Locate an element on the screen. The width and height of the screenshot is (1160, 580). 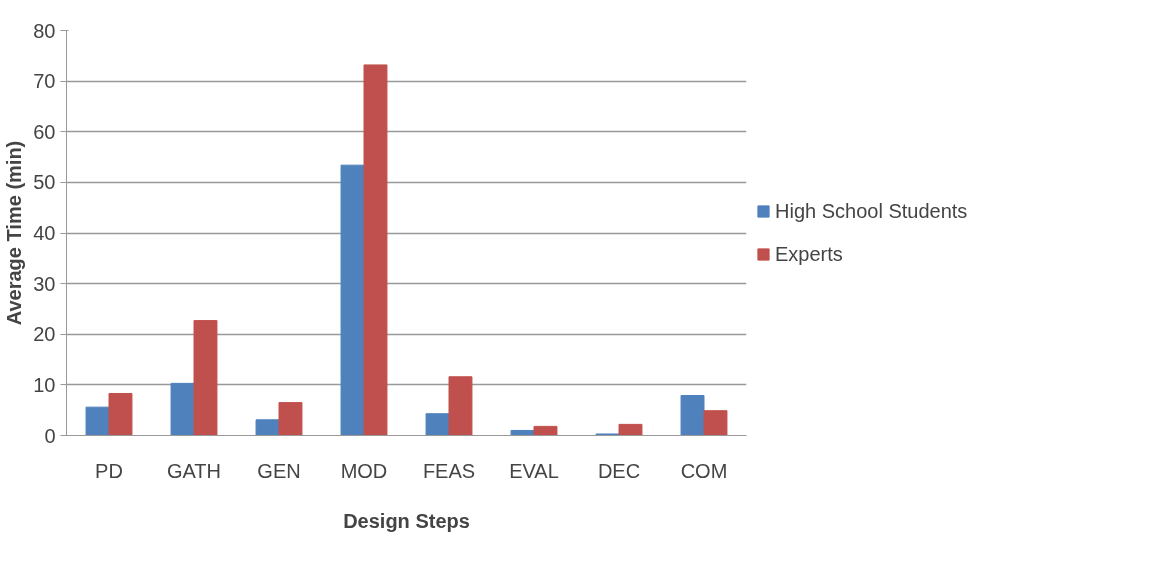
y-tick-label: 80 is located at coordinates (44, 30).